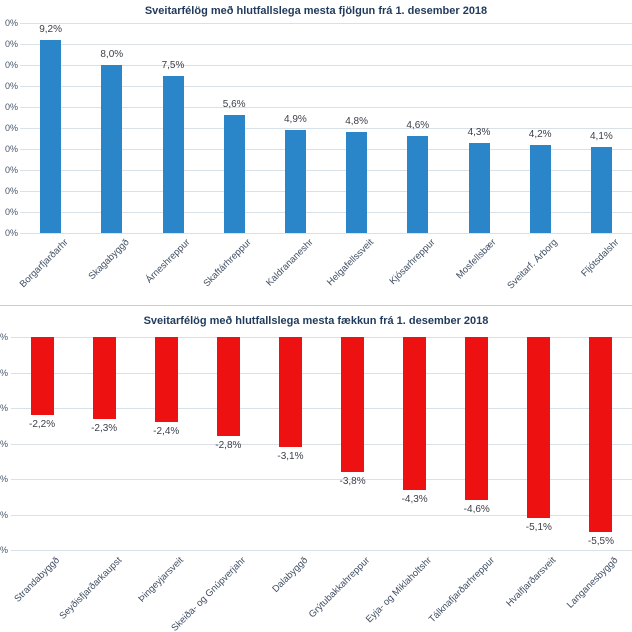 The width and height of the screenshot is (632, 632). Describe the element at coordinates (289, 263) in the screenshot. I see `category-label: Kaldrananeshr` at that location.